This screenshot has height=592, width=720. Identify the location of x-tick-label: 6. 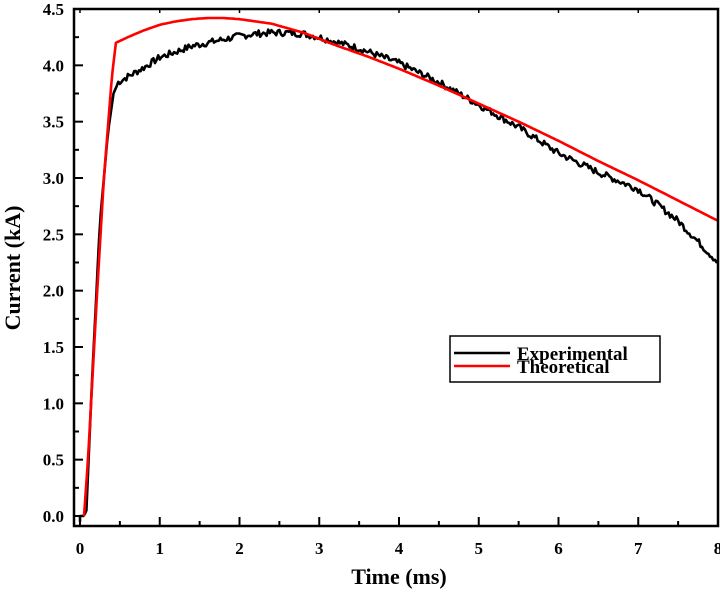
(558, 548).